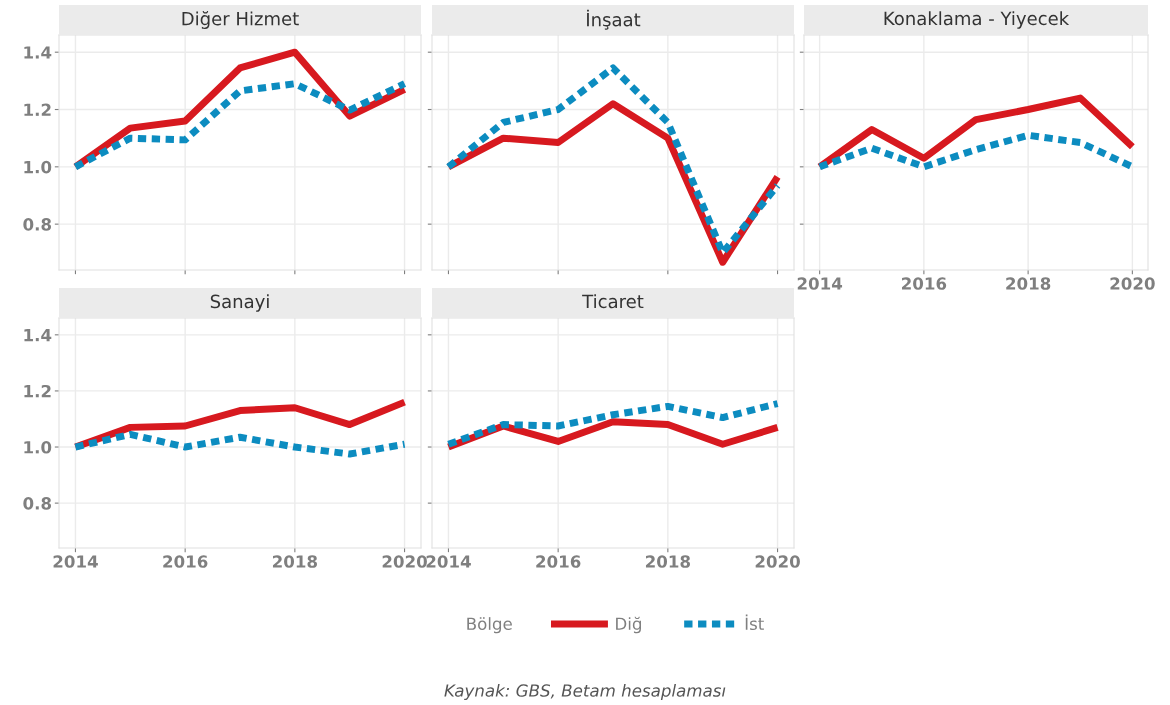 The height and width of the screenshot is (705, 1170). Describe the element at coordinates (489, 625) in the screenshot. I see `legend-title: Bölge` at that location.